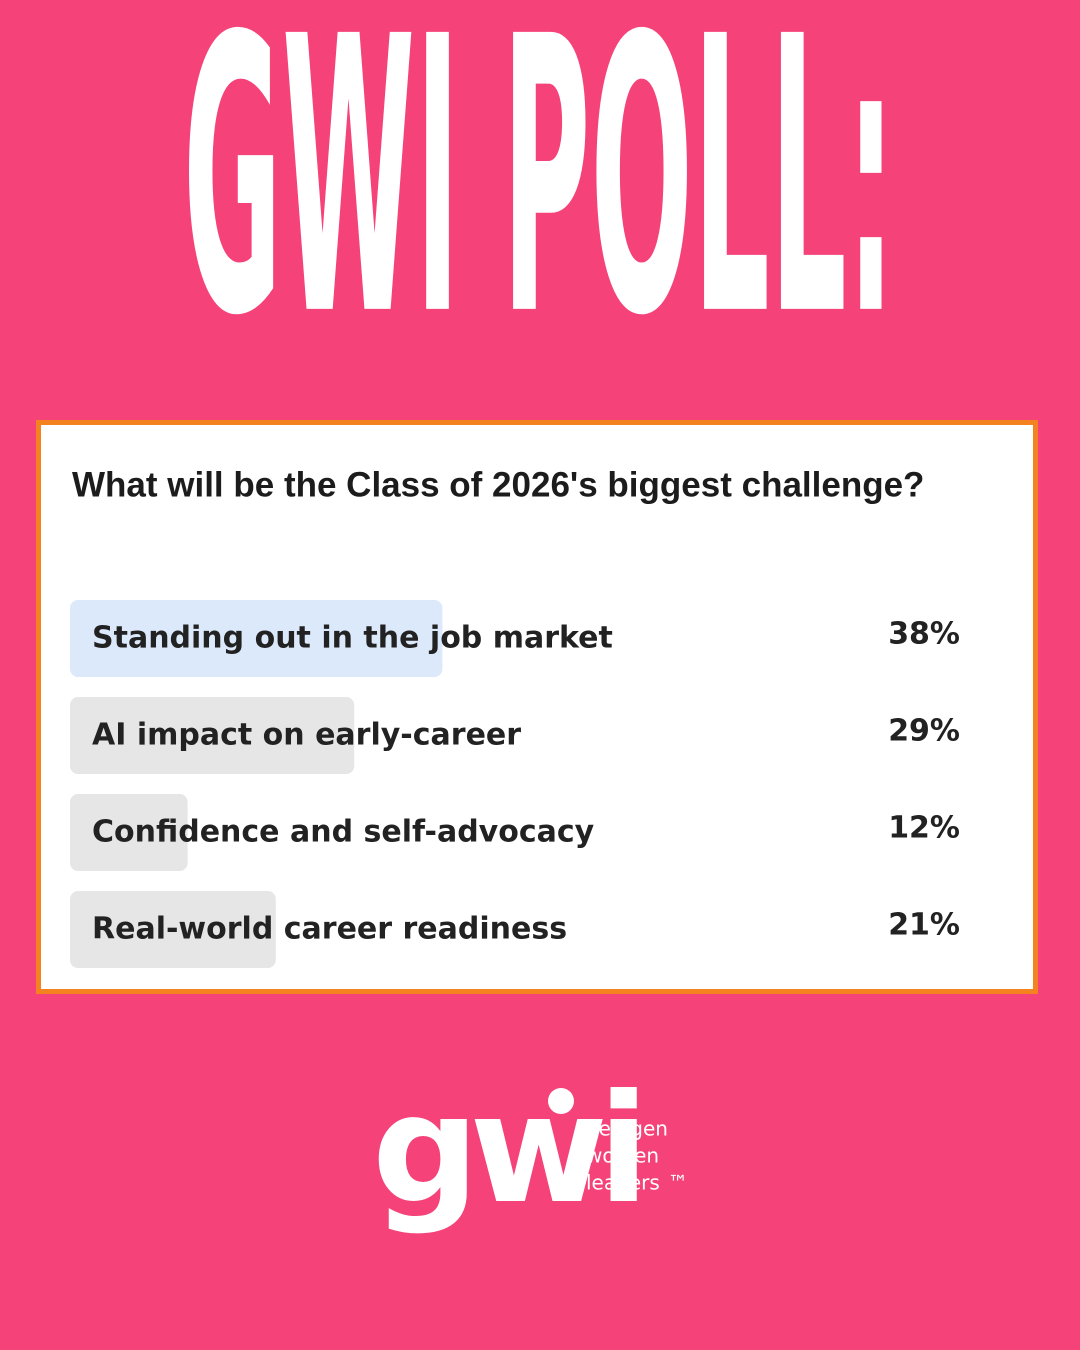 This screenshot has width=1080, height=1350. What do you see at coordinates (623, 1183) in the screenshot?
I see `logo-tagline: leaders` at bounding box center [623, 1183].